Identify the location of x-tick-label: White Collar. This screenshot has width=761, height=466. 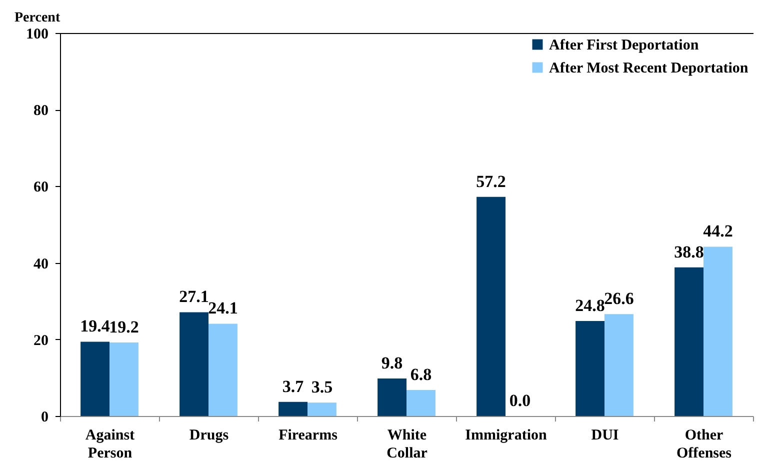
(407, 445).